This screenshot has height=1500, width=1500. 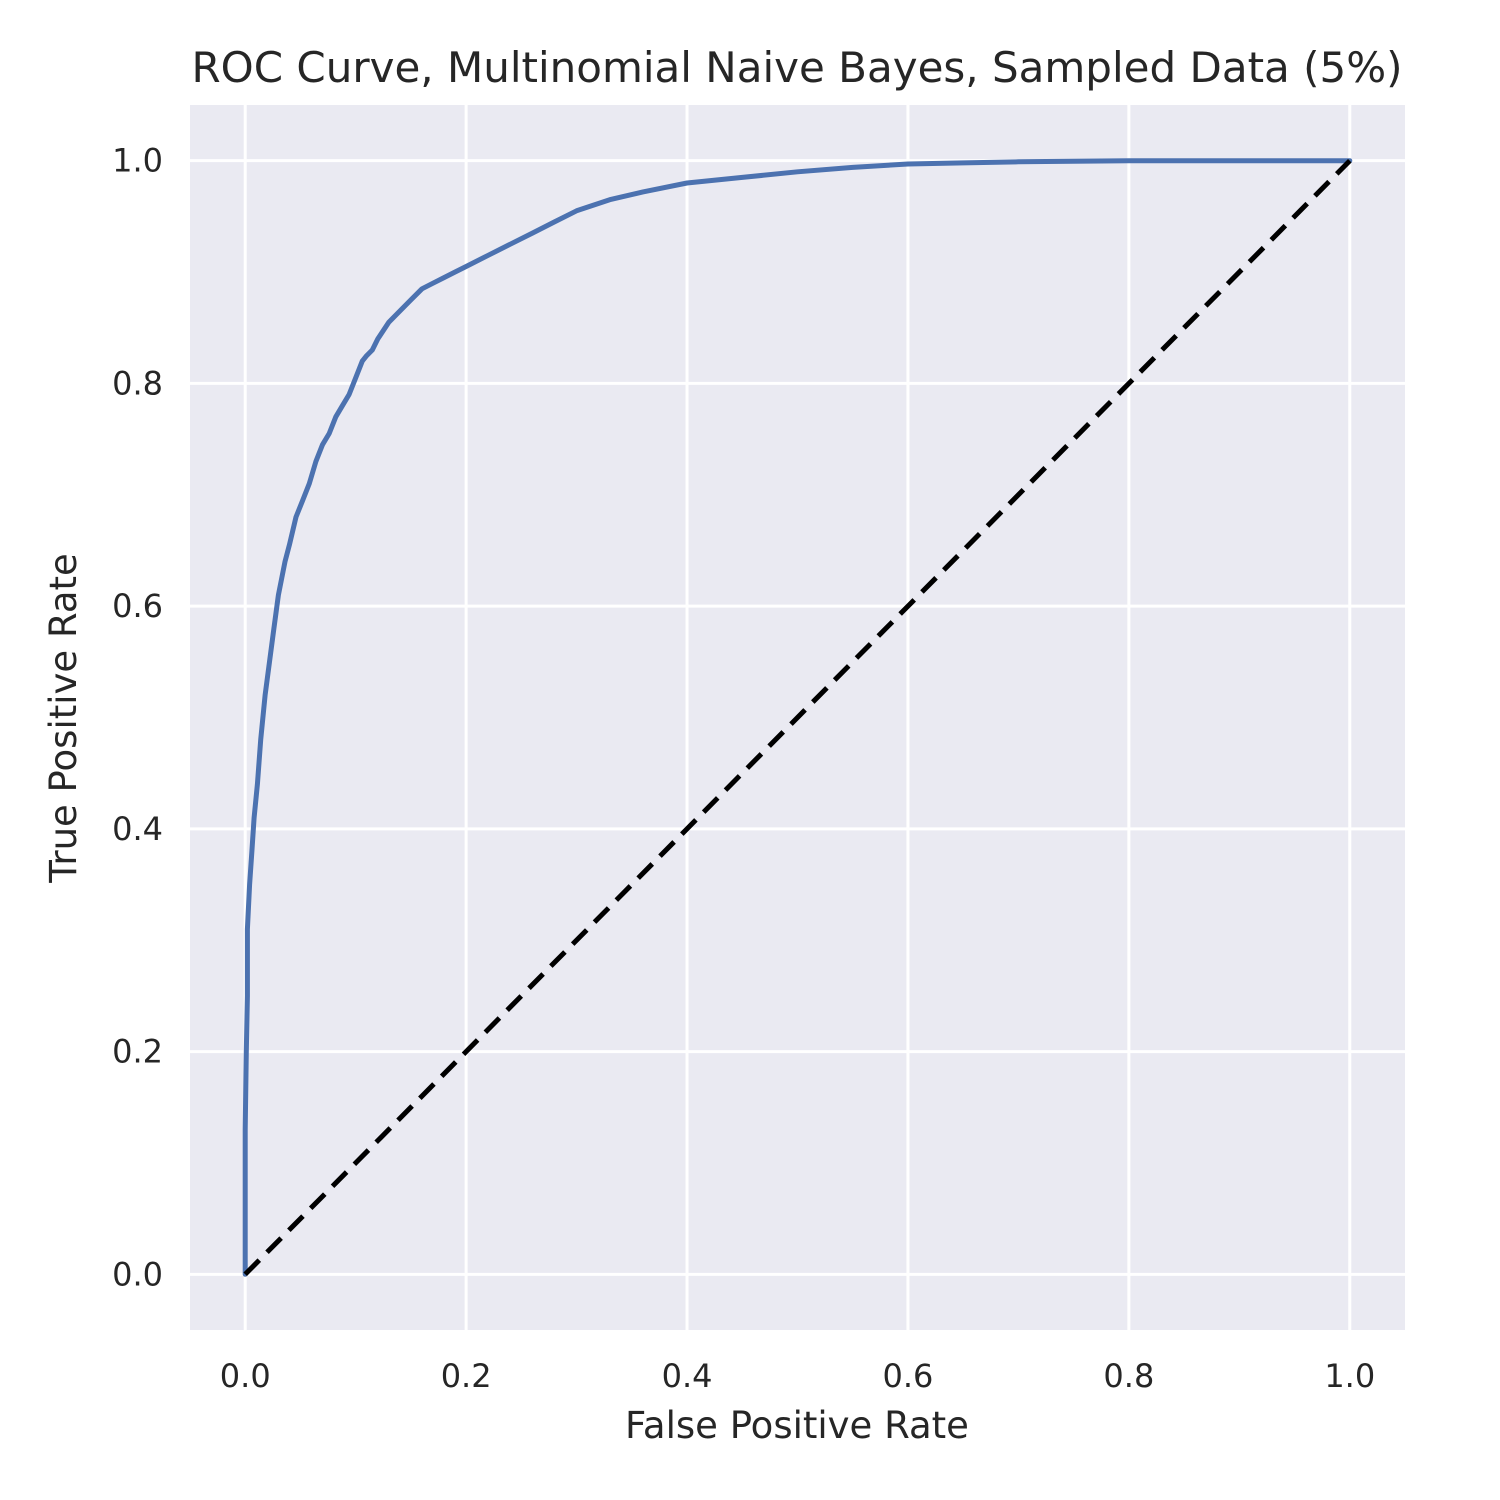 I want to click on y-tick-label: 0.8, so click(x=137, y=383).